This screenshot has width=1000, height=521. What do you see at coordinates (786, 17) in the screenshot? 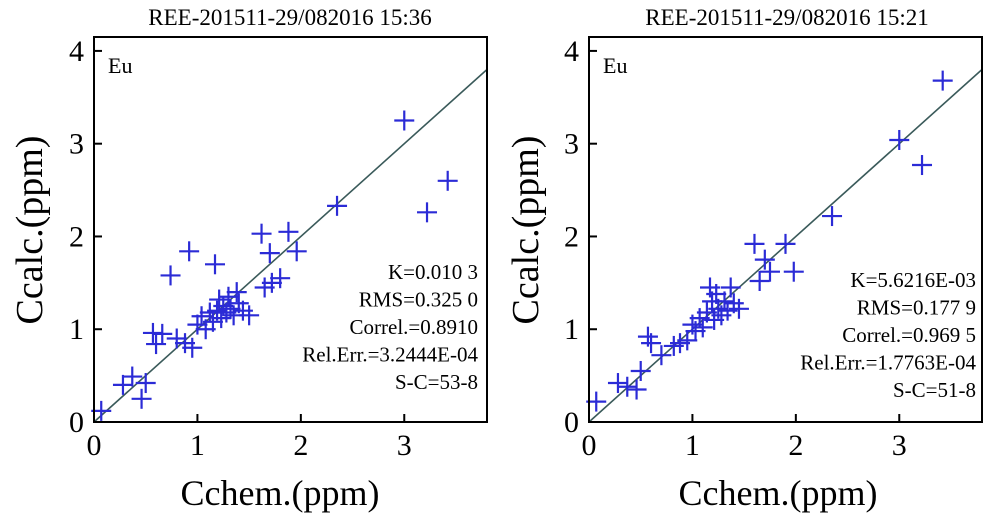
I see `chart-title: REE-201511-29/082016 15:21` at bounding box center [786, 17].